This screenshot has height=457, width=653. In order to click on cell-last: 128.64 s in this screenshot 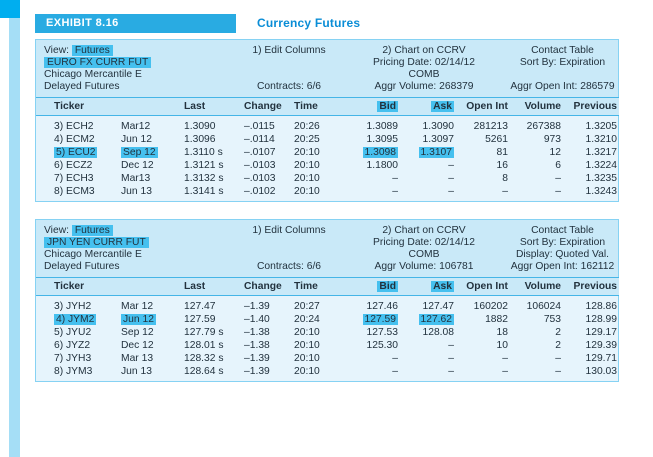, I will do `click(214, 373)`.